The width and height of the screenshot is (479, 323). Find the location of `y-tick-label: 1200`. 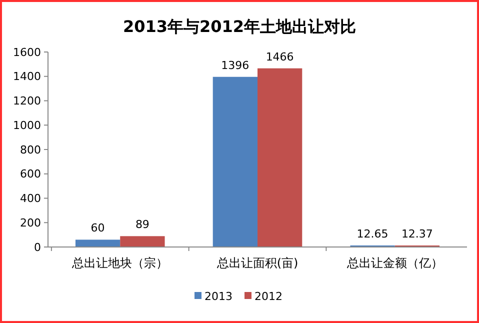

y-tick-label: 1200 is located at coordinates (27, 101).